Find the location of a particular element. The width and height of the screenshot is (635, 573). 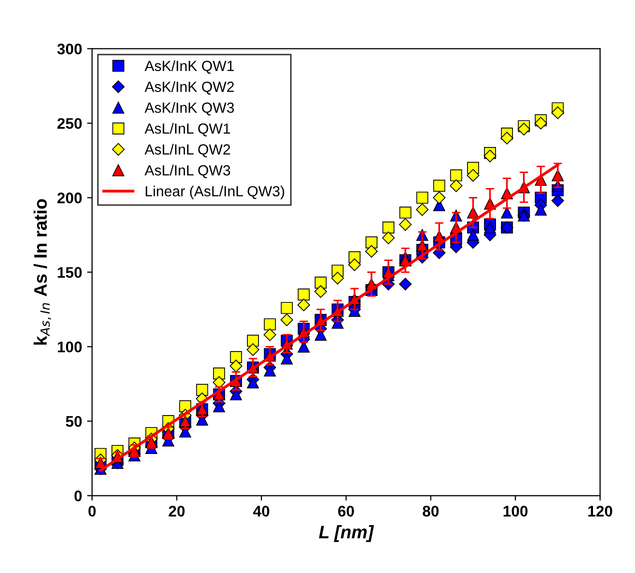

legend-label: AsL/InL QW3 is located at coordinates (187, 171).